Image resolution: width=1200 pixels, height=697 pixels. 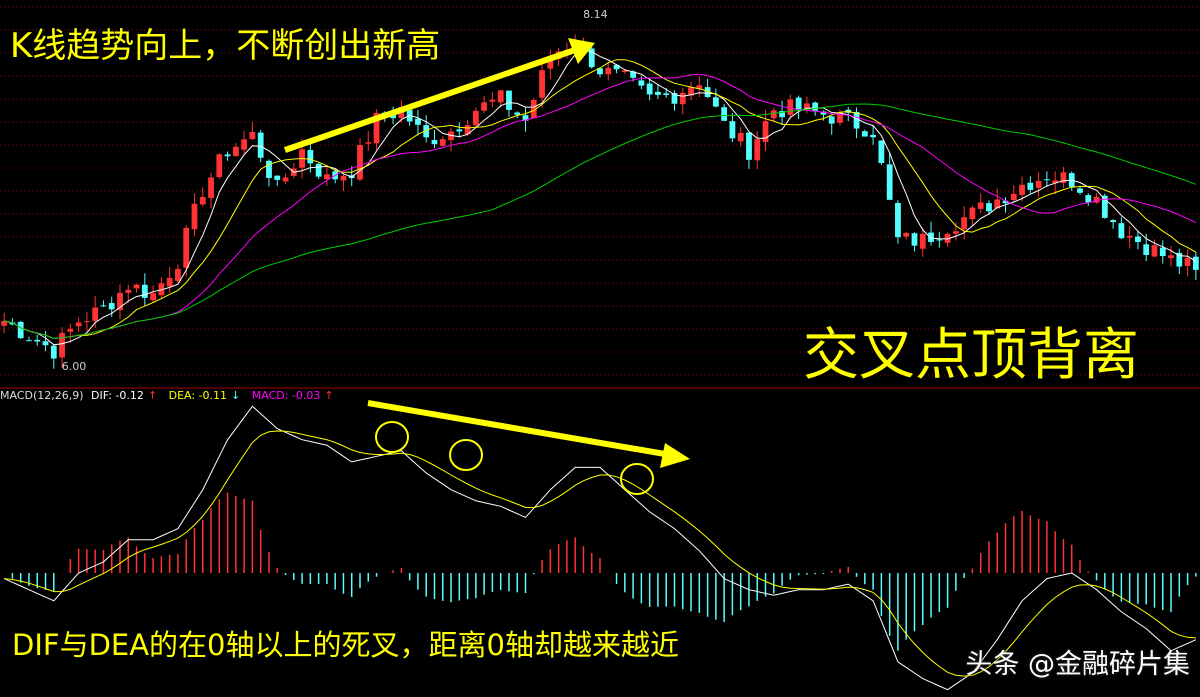 What do you see at coordinates (236, 395) in the screenshot?
I see `dea-arrow-icon: ↓` at bounding box center [236, 395].